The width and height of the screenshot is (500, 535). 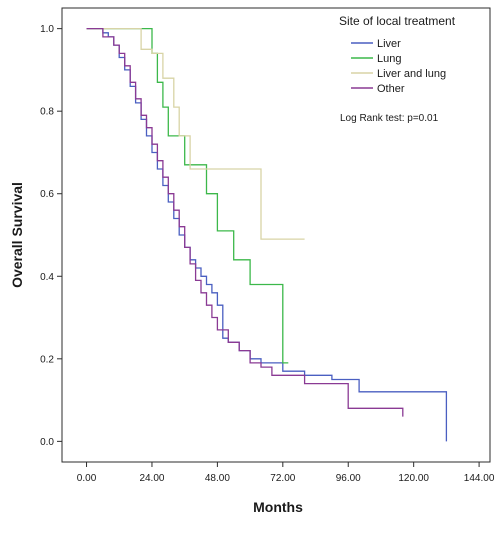 What do you see at coordinates (389, 44) in the screenshot?
I see `legend-label-liver: Liver` at bounding box center [389, 44].